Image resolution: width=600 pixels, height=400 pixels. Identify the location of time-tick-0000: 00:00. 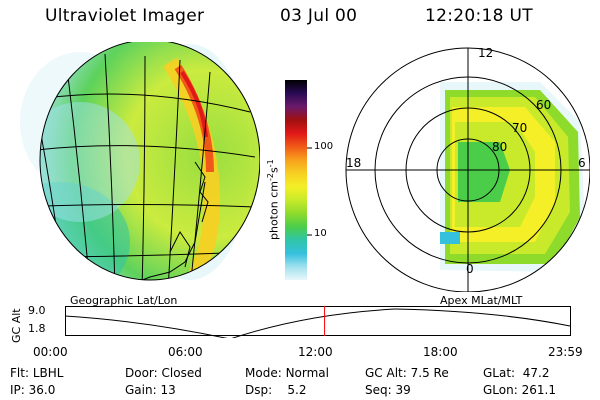
(50, 352).